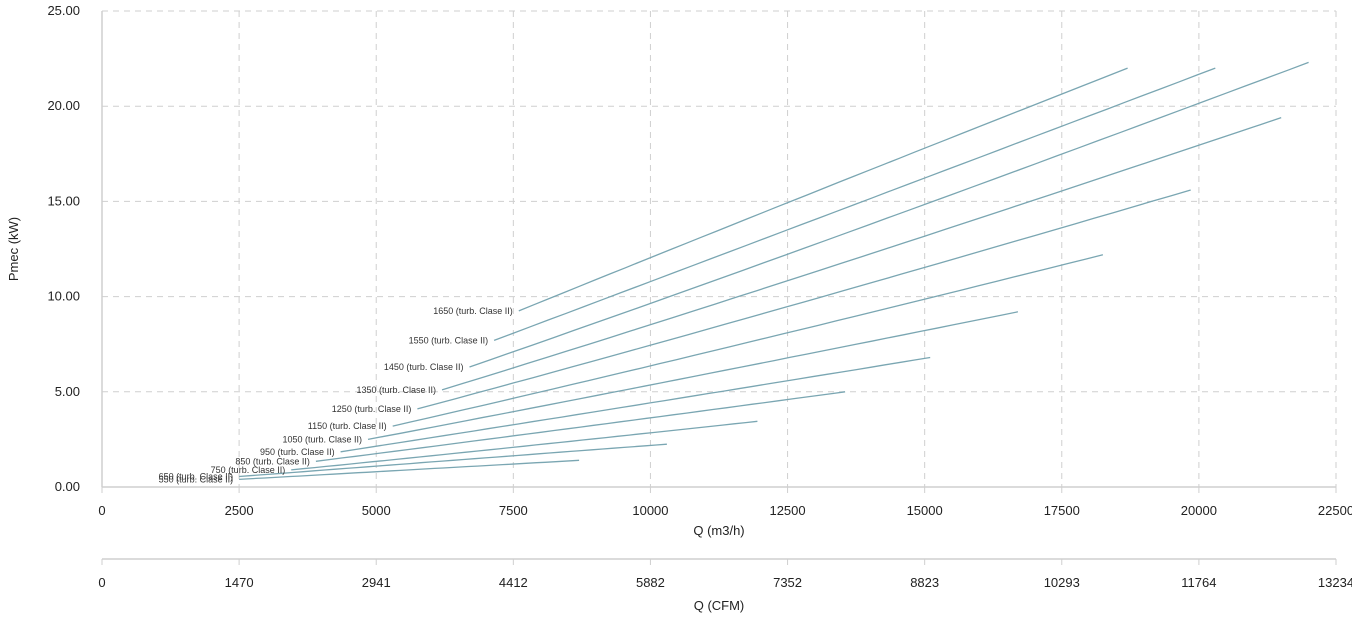 The height and width of the screenshot is (617, 1352). Describe the element at coordinates (63, 200) in the screenshot. I see `y-tick-label: 15.00` at that location.